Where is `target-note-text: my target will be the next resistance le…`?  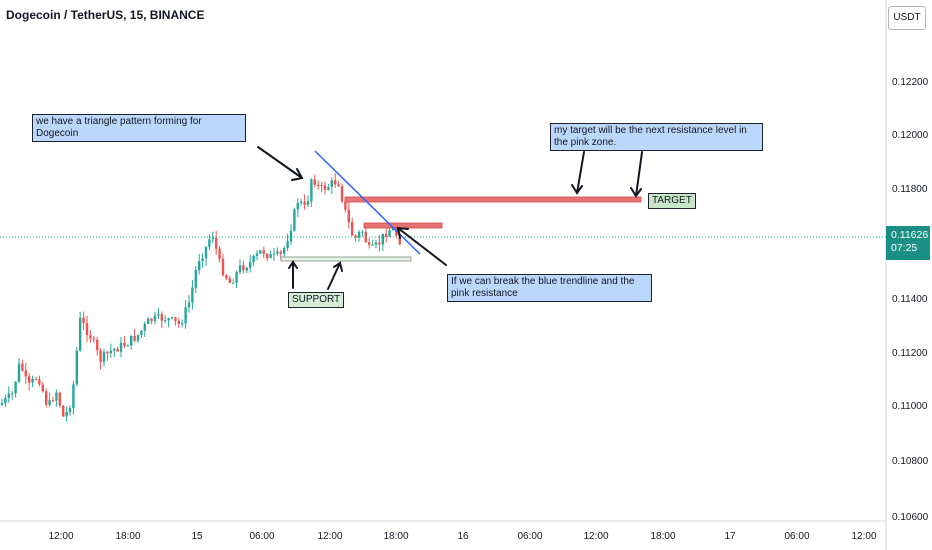 target-note-text: my target will be the next resistance le… is located at coordinates (650, 136).